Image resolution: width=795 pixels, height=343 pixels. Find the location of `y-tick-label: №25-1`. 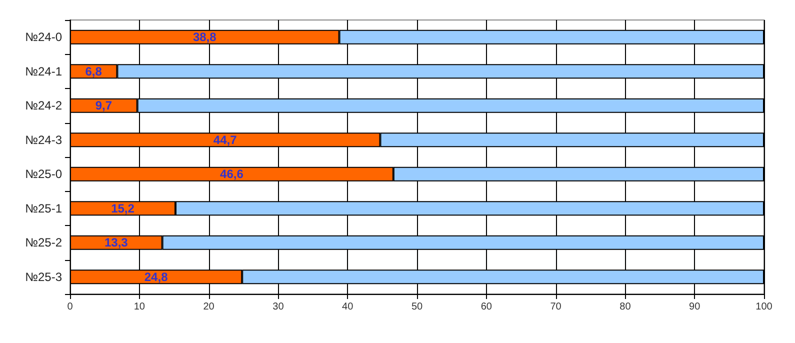

y-tick-label: №25-1 is located at coordinates (43, 208).